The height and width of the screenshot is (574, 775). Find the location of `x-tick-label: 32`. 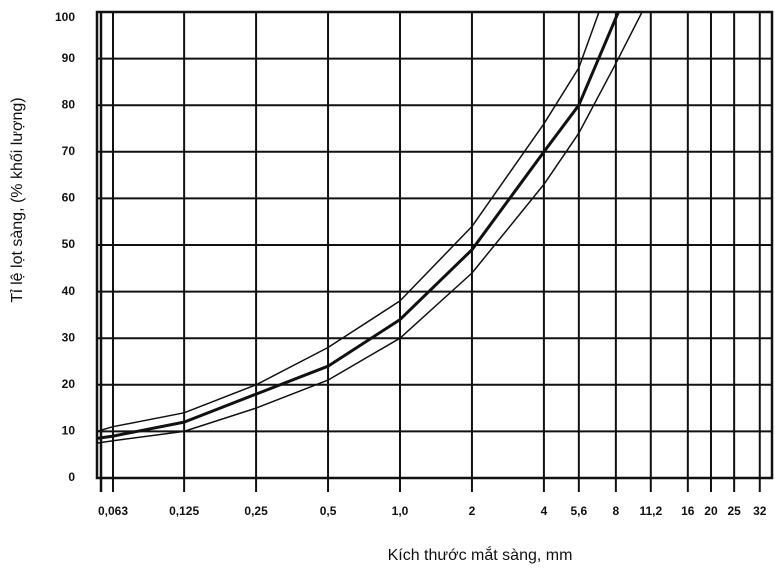

x-tick-label: 32 is located at coordinates (760, 511).